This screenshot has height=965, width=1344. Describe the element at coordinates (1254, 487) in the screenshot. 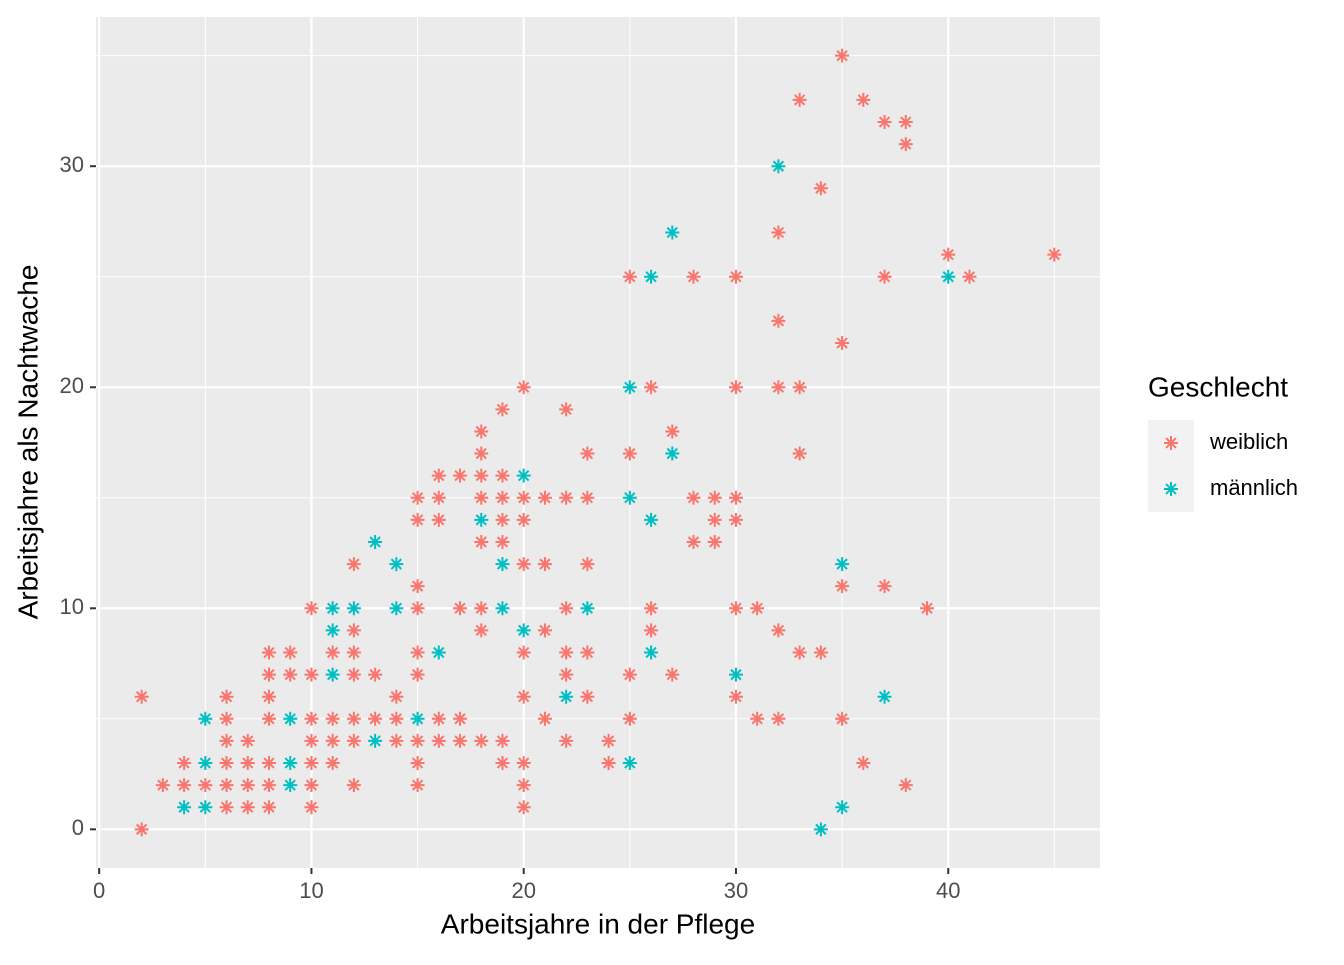

I see `legend-label: männlich` at that location.